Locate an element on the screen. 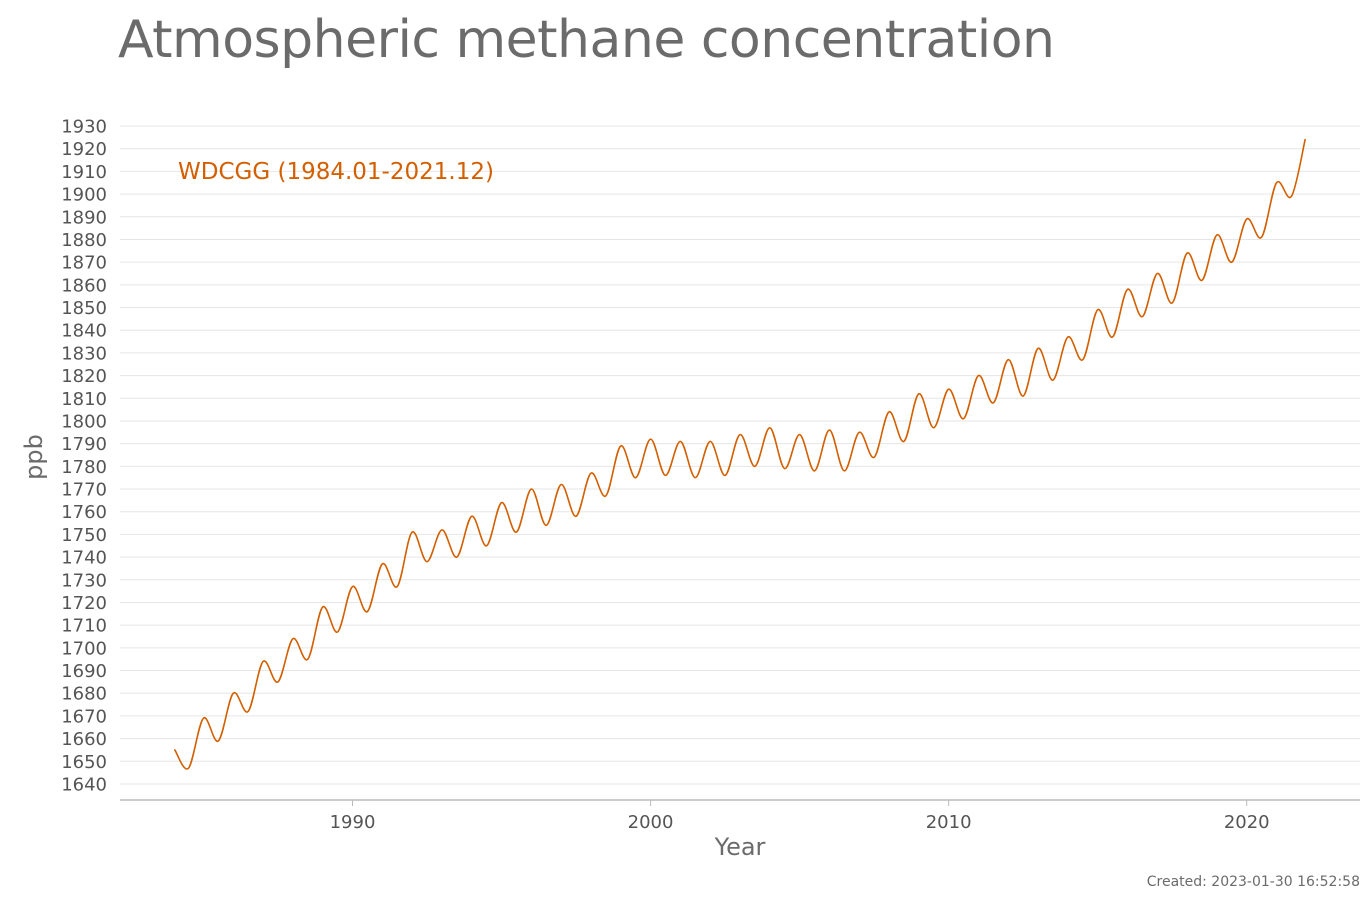 The width and height of the screenshot is (1370, 900). y-tick-label: 1890 is located at coordinates (84, 217).